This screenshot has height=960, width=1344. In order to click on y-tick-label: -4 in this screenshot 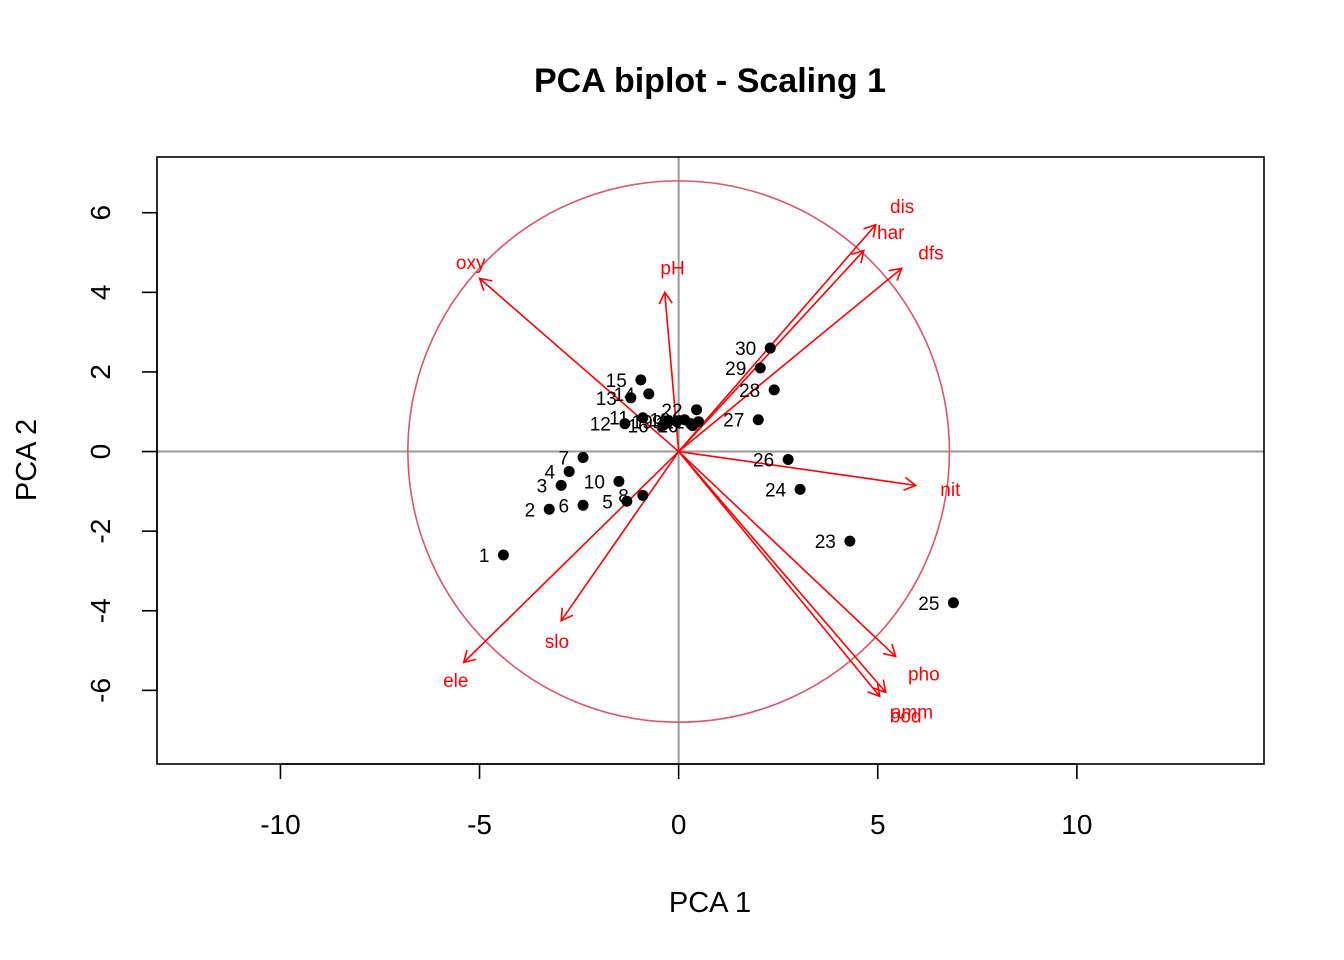, I will do `click(100, 610)`.